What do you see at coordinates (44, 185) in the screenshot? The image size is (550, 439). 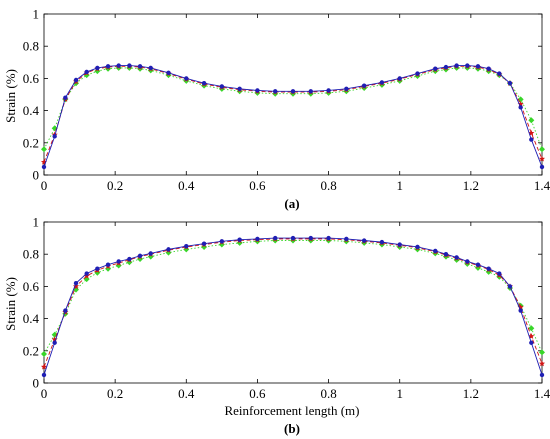 I see `panel-a-xtick-label: 0` at bounding box center [44, 185].